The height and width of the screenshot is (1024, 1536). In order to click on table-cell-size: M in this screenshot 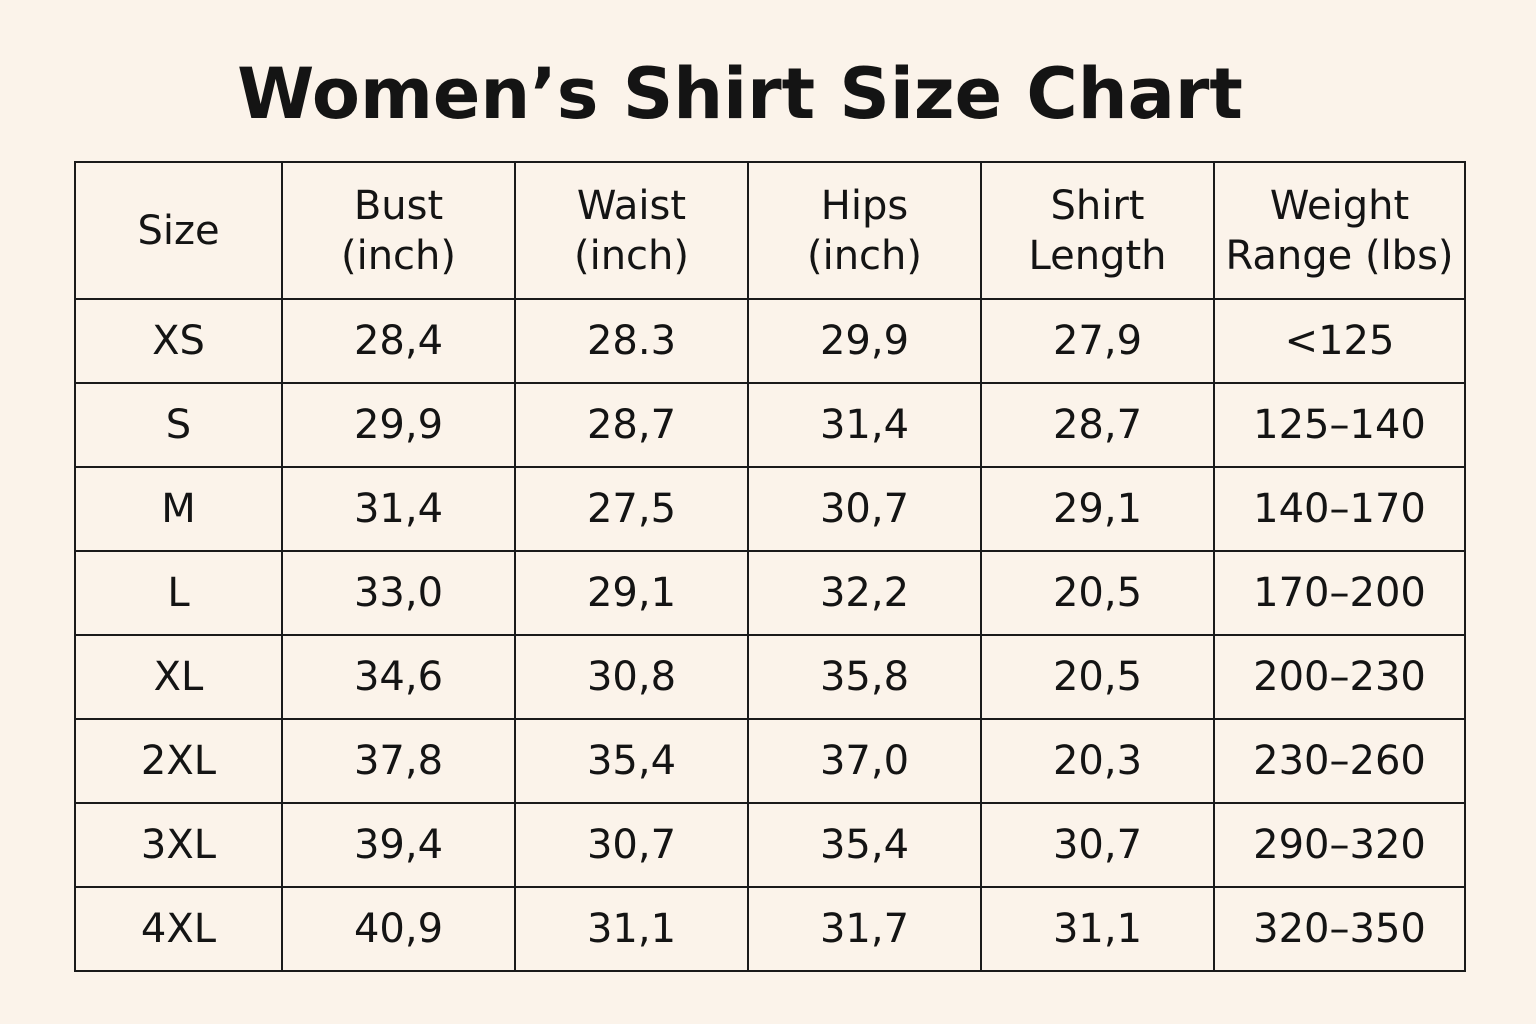, I will do `click(178, 509)`.